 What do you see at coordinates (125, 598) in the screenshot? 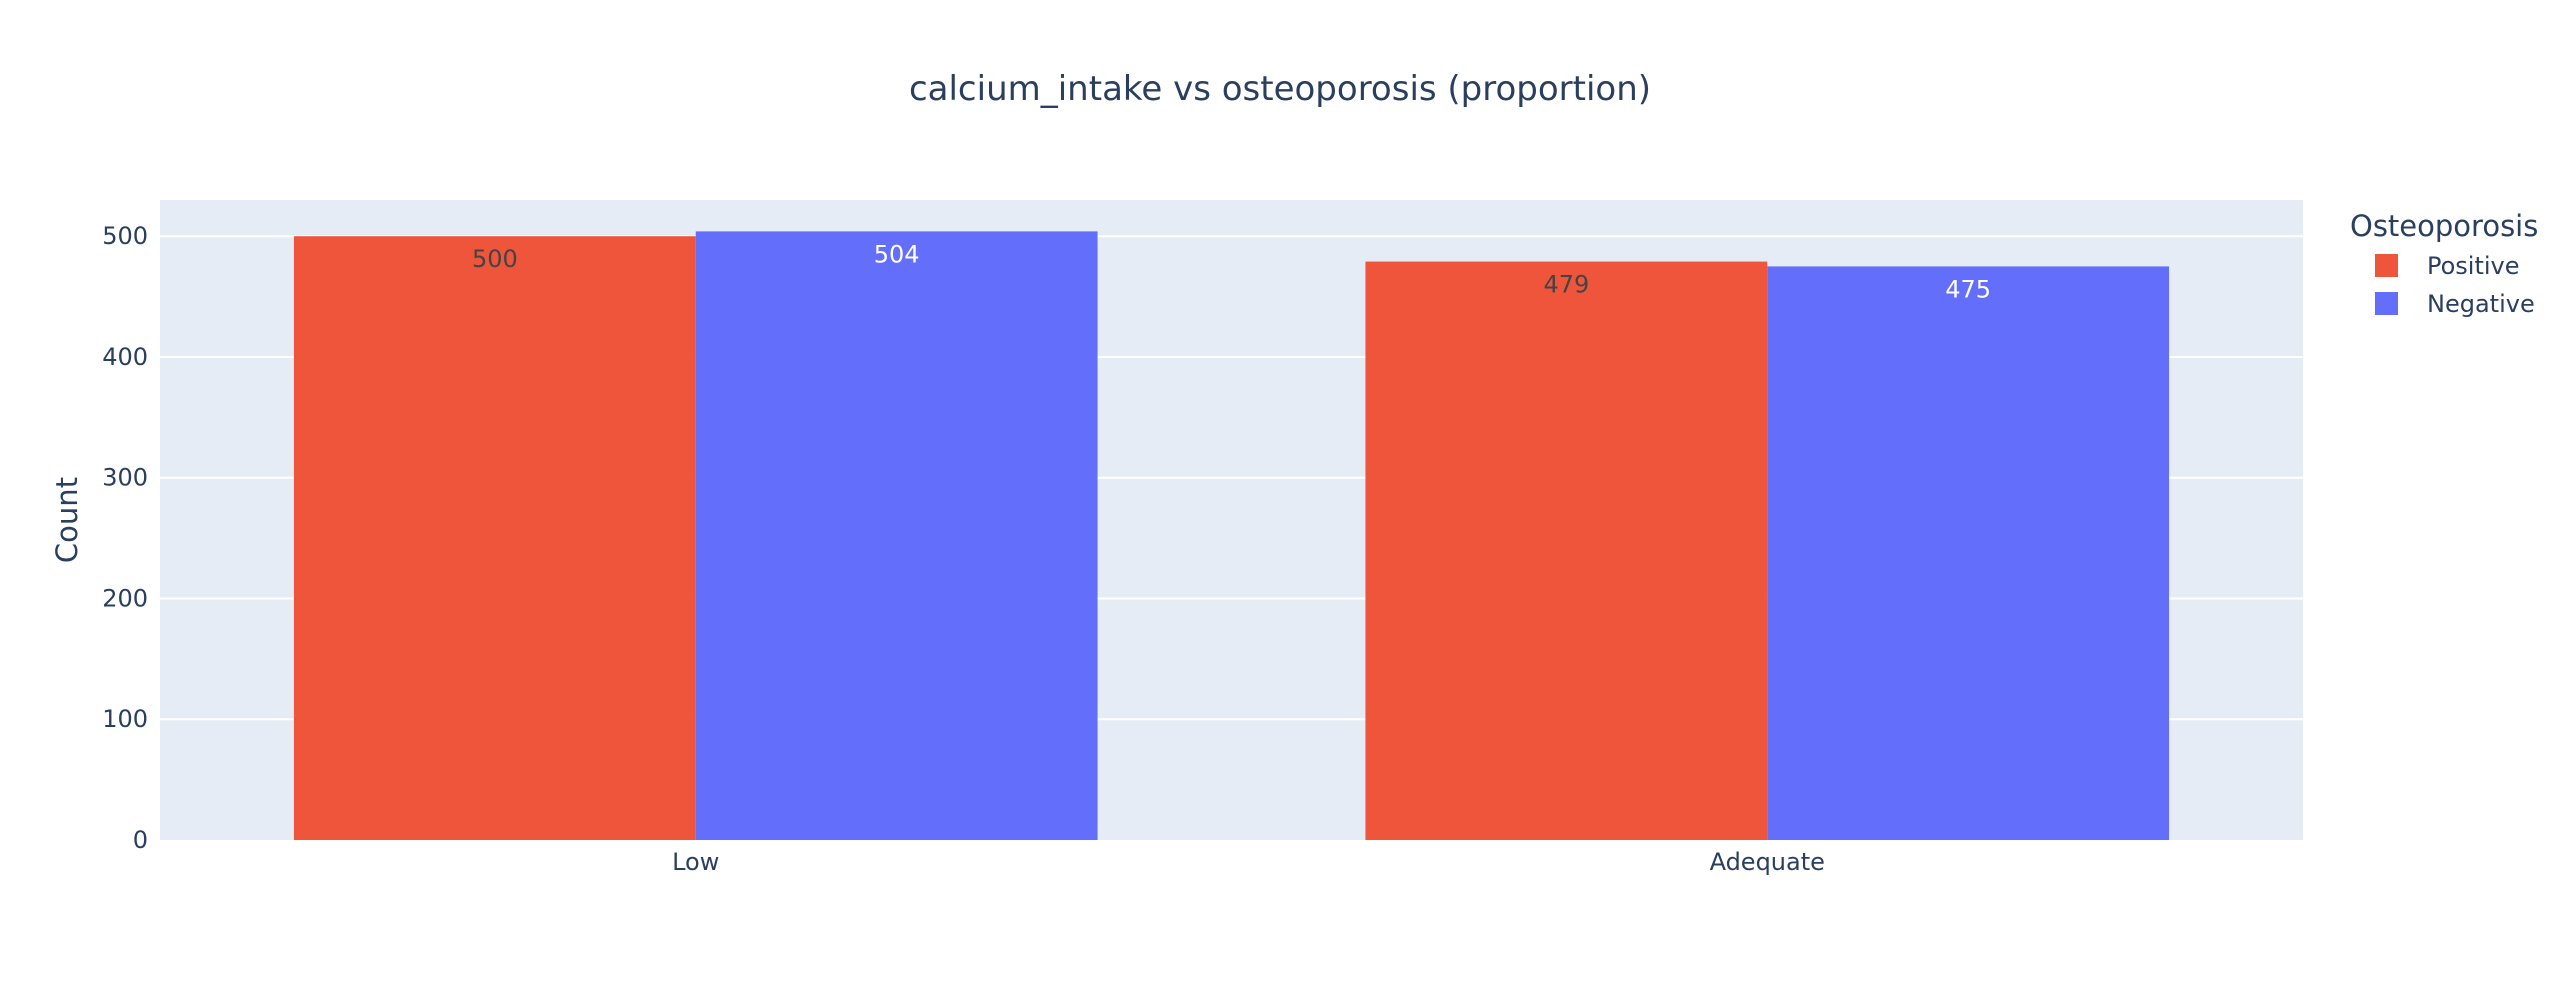
I see `y-tick-label: 200` at bounding box center [125, 598].